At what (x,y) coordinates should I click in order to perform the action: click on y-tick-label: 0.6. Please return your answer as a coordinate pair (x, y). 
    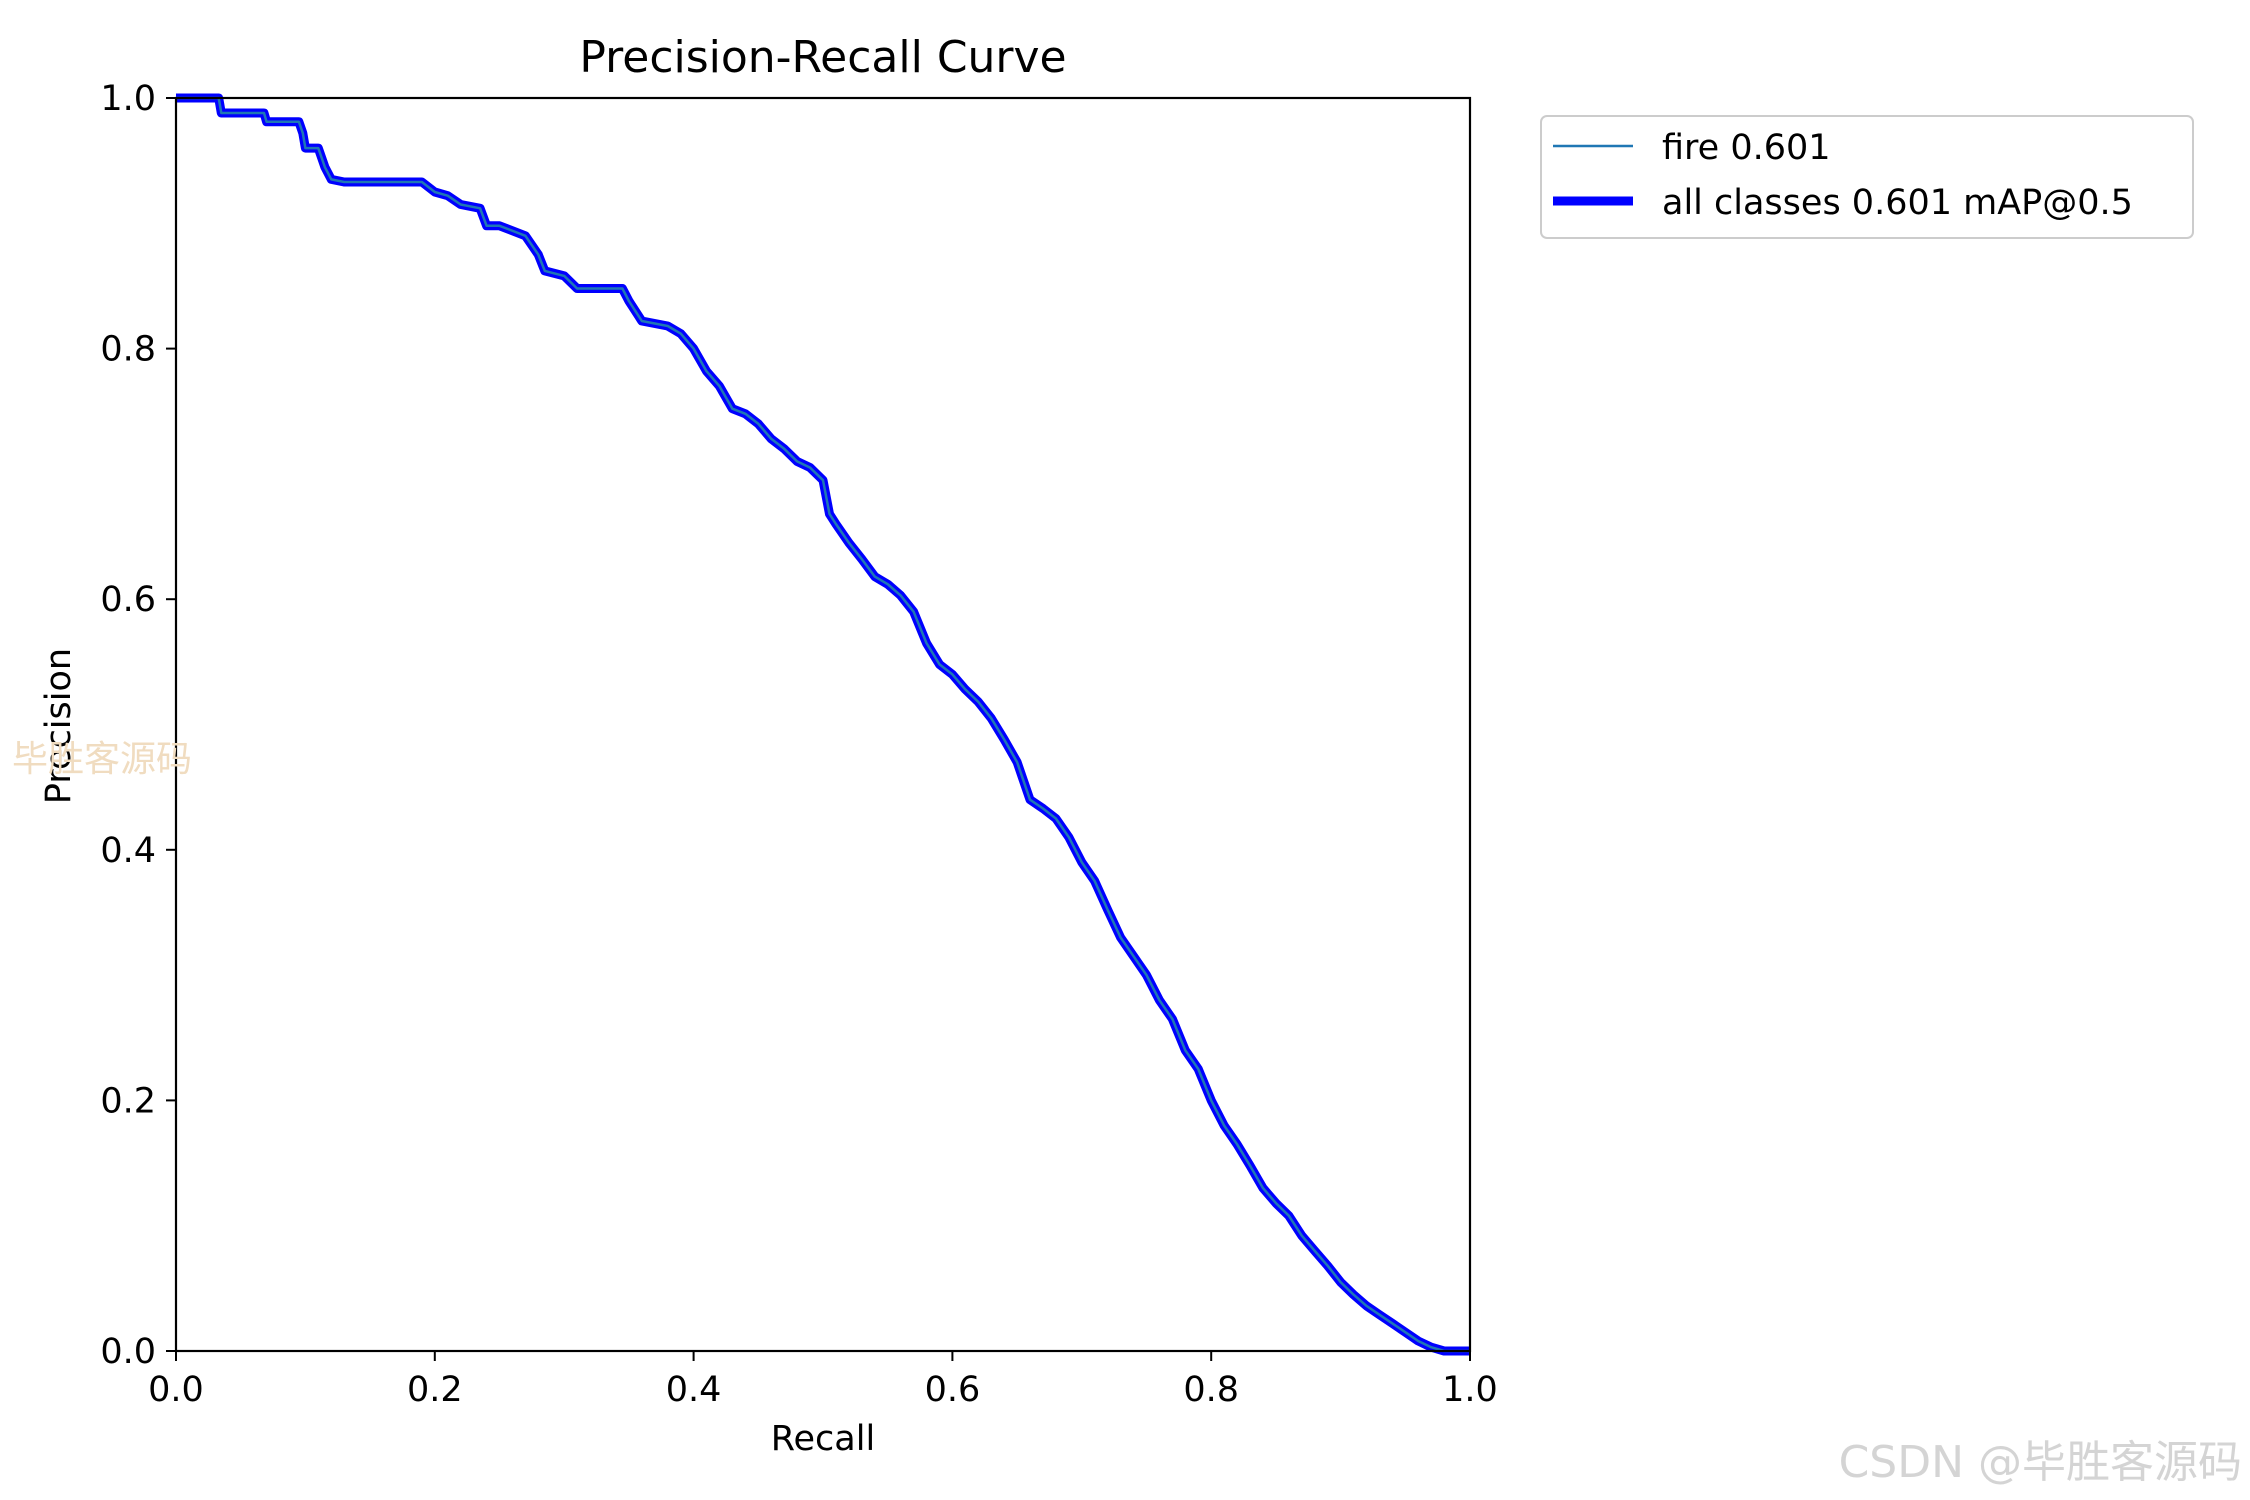
    Looking at the image, I should click on (128, 600).